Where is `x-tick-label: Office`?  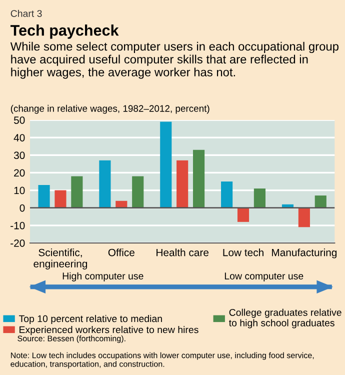
x-tick-label: Office is located at coordinates (121, 252).